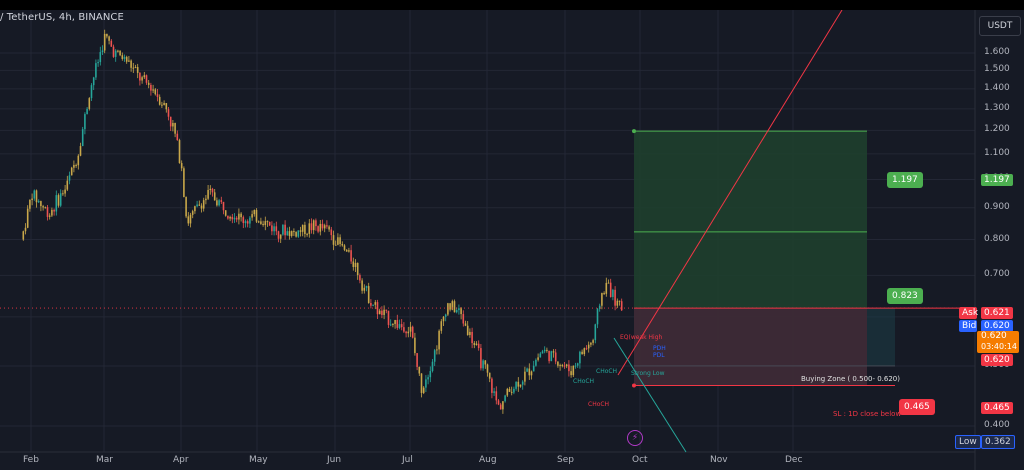 This screenshot has height=470, width=1024. What do you see at coordinates (997, 326) in the screenshot?
I see `bid-value: 0.620` at bounding box center [997, 326].